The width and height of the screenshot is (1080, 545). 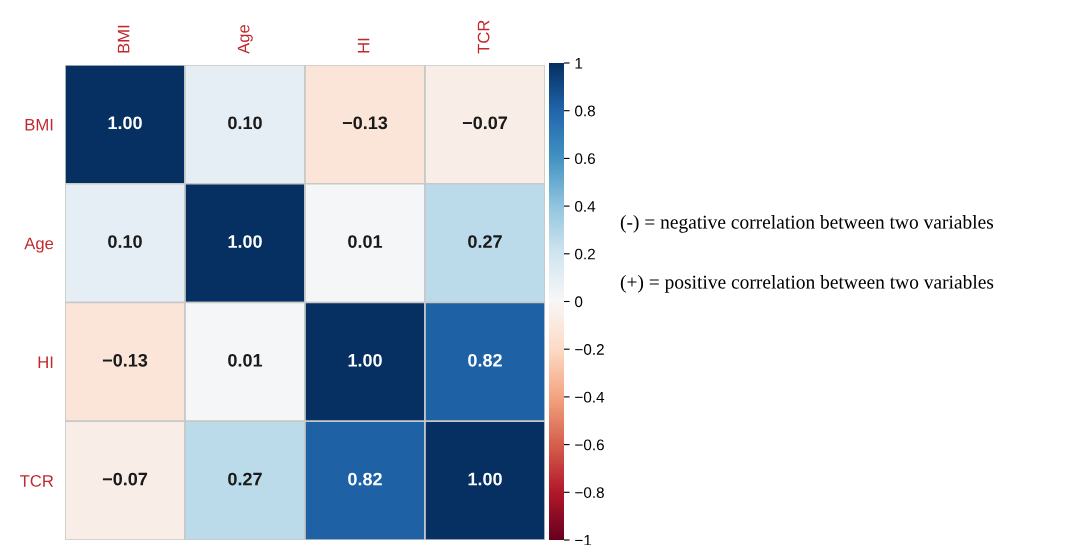 What do you see at coordinates (585, 254) in the screenshot?
I see `color-bar-label: 0.2` at bounding box center [585, 254].